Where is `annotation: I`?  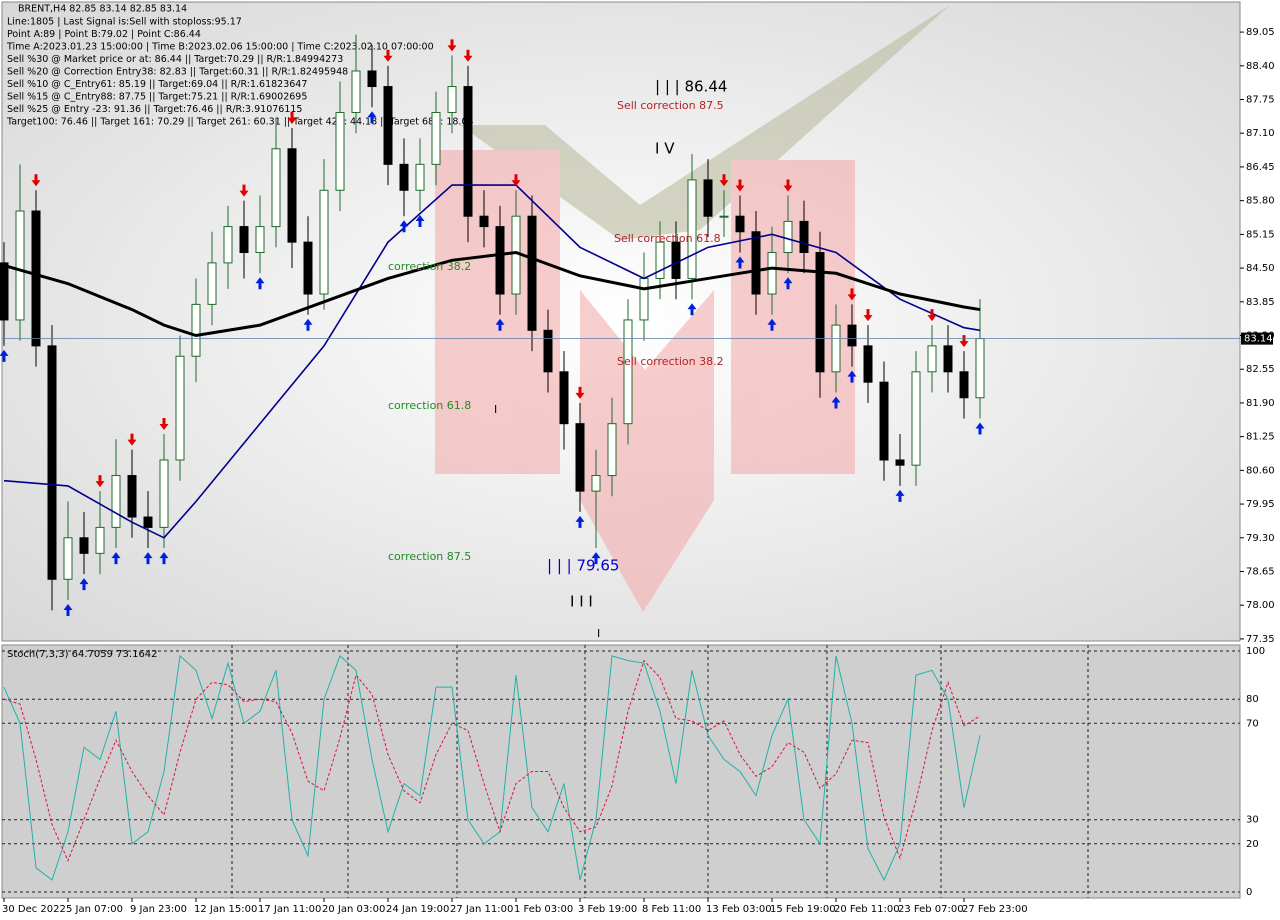
annotation: I is located at coordinates (598, 633).